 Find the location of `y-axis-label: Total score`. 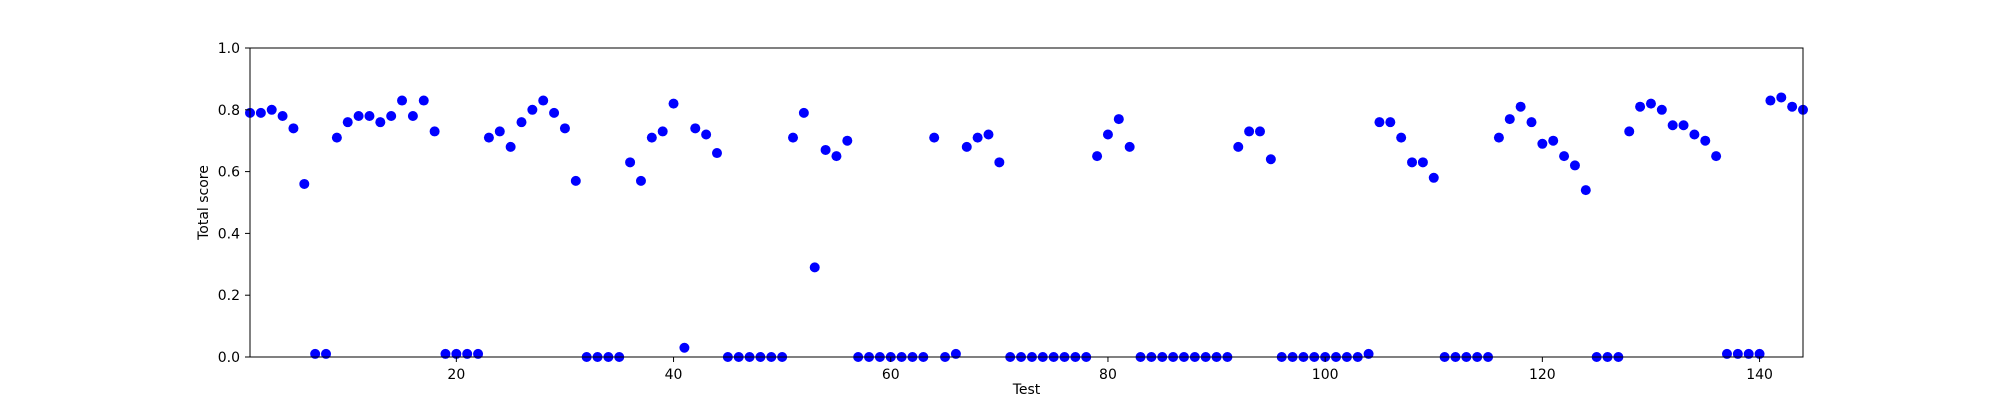

y-axis-label: Total score is located at coordinates (204, 203).